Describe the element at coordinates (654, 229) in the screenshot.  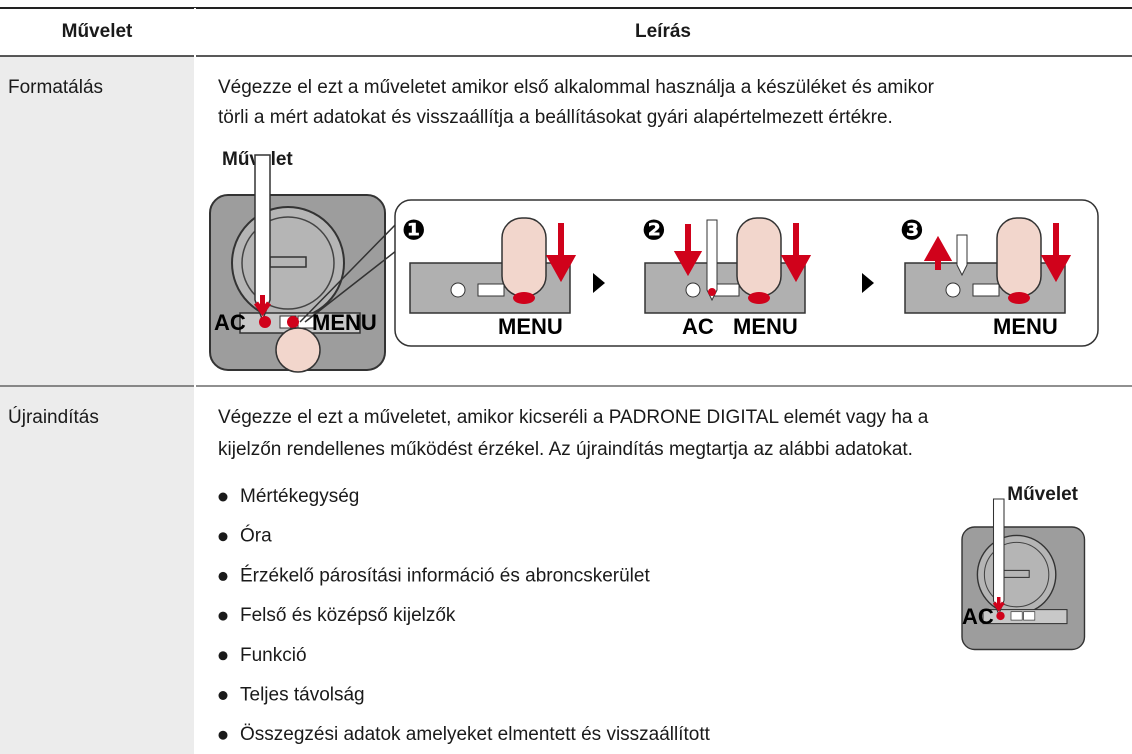
I see `step-number: ❷` at that location.